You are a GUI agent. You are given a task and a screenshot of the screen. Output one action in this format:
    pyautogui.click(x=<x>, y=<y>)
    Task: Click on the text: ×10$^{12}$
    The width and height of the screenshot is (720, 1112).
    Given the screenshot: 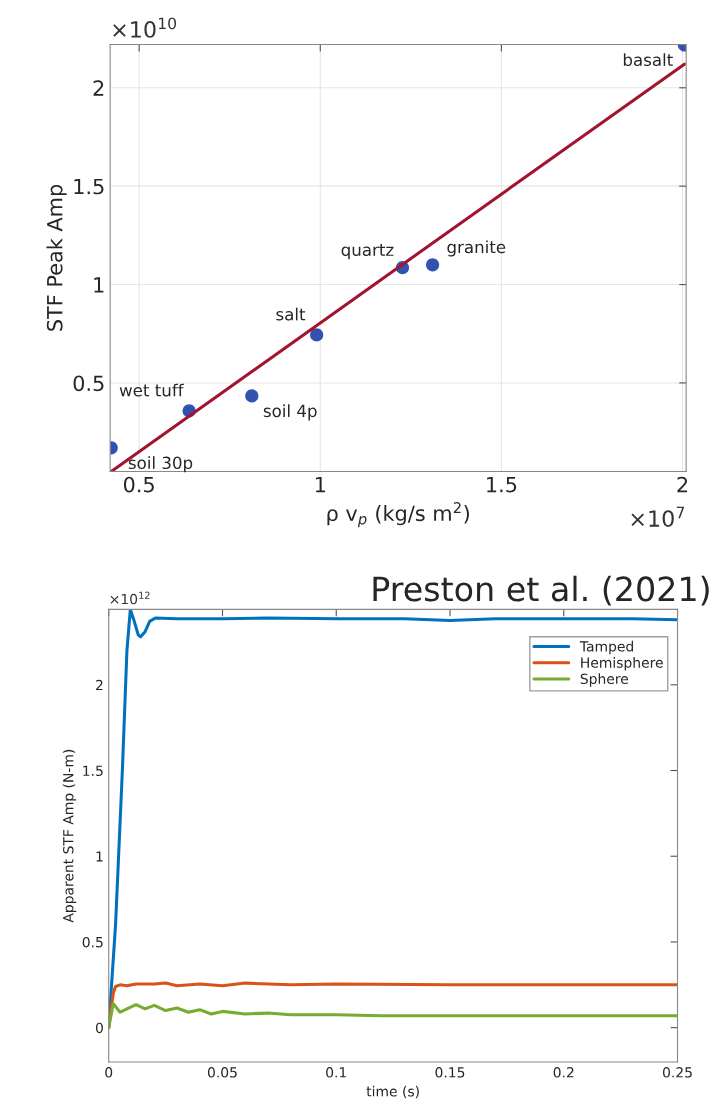 What is the action you would take?
    pyautogui.click(x=130, y=598)
    